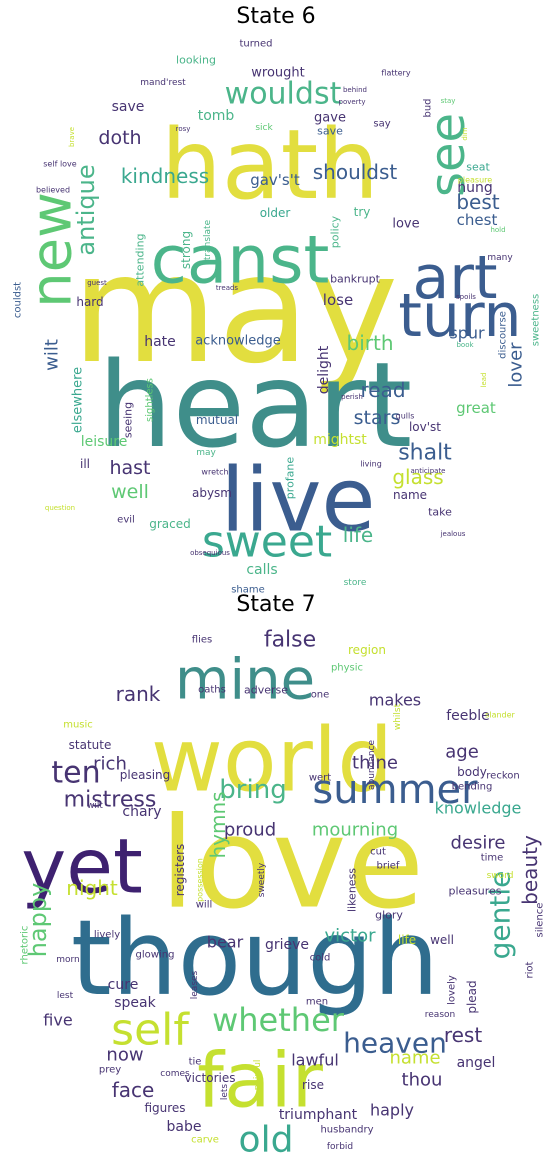  Describe the element at coordinates (267, 542) in the screenshot. I see `cloud-word: sweet` at that location.